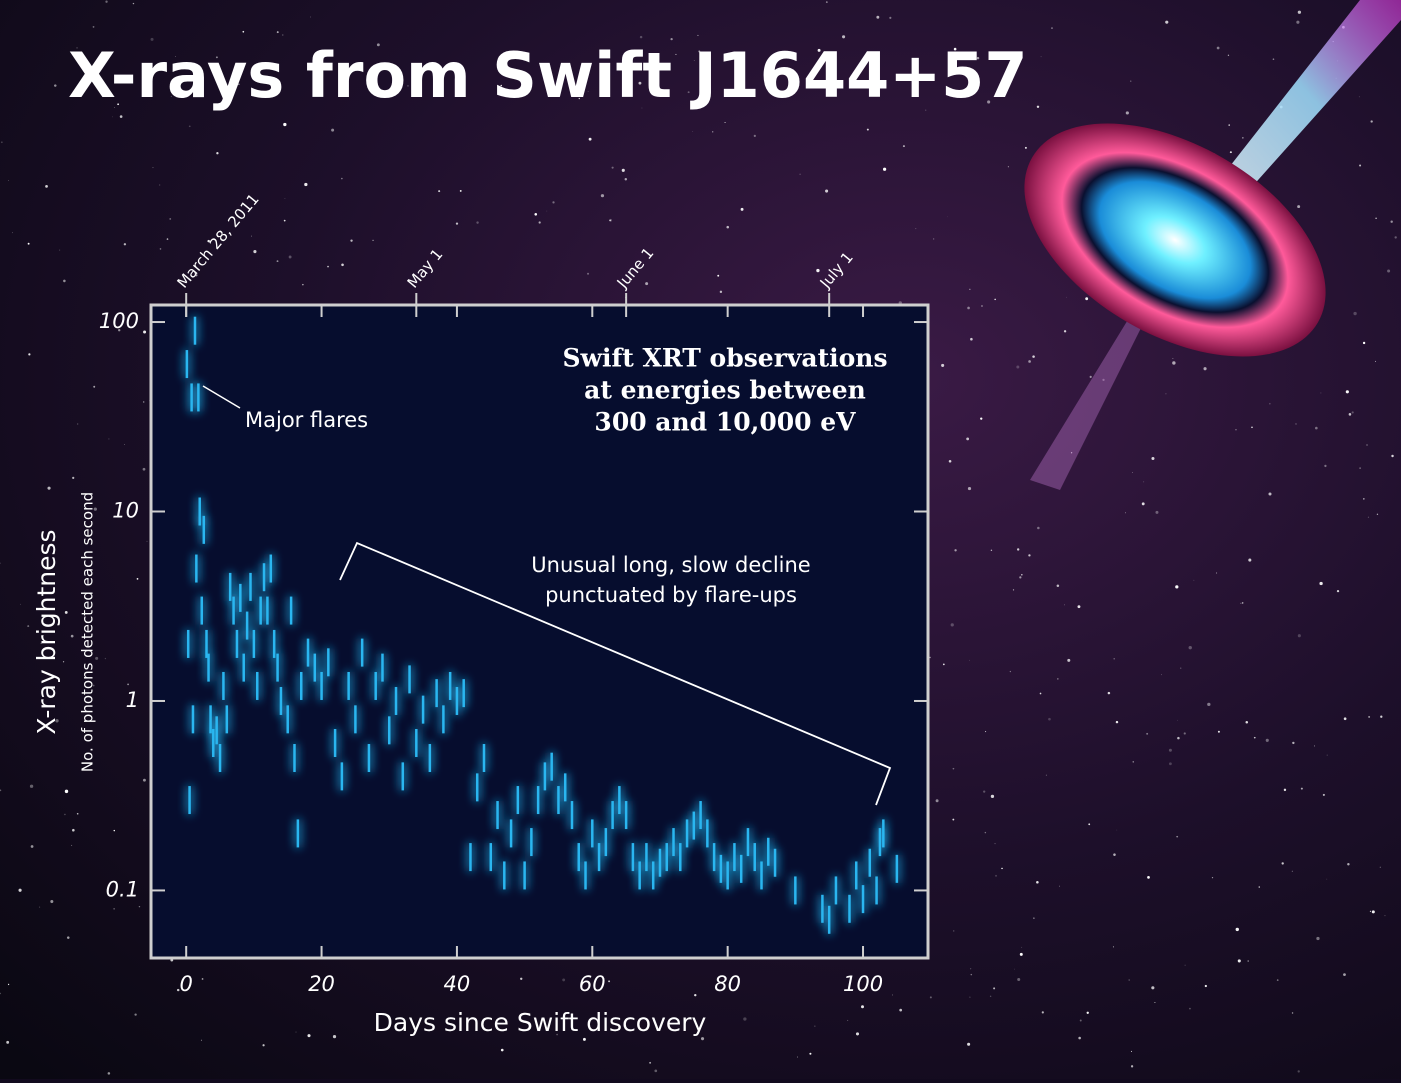  I want to click on y-axis-sublabel: No. of photons detected each second, so click(88, 632).